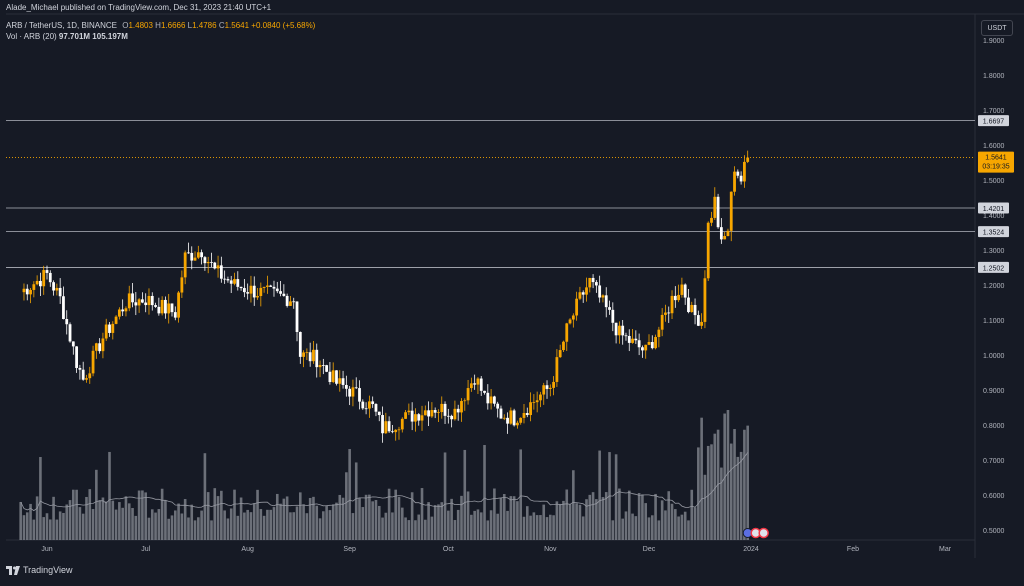 This screenshot has height=586, width=1024. I want to click on flag-event-icon, so click(763, 533).